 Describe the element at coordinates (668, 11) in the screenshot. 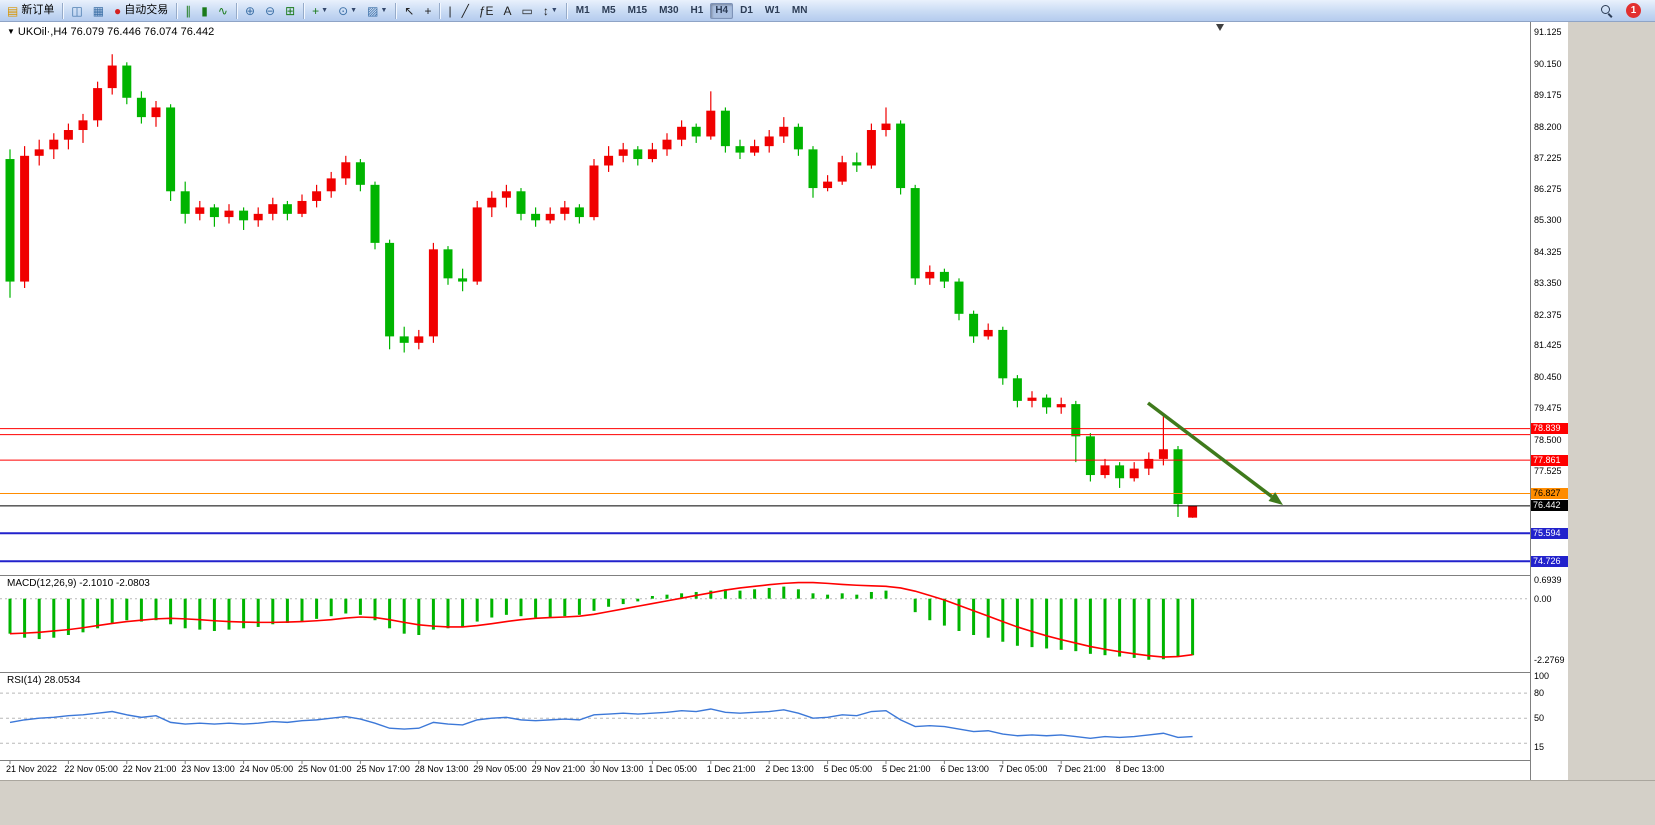

I see `timeframe-m30: M30` at that location.